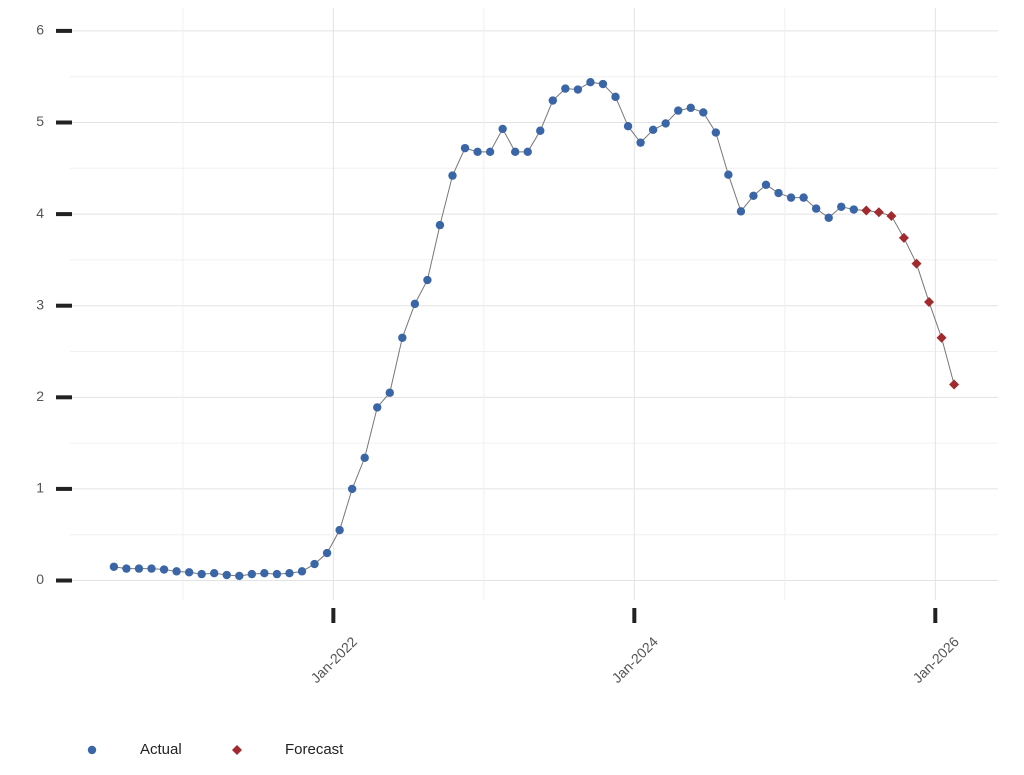  I want to click on y-tick-label: 4, so click(40, 213).